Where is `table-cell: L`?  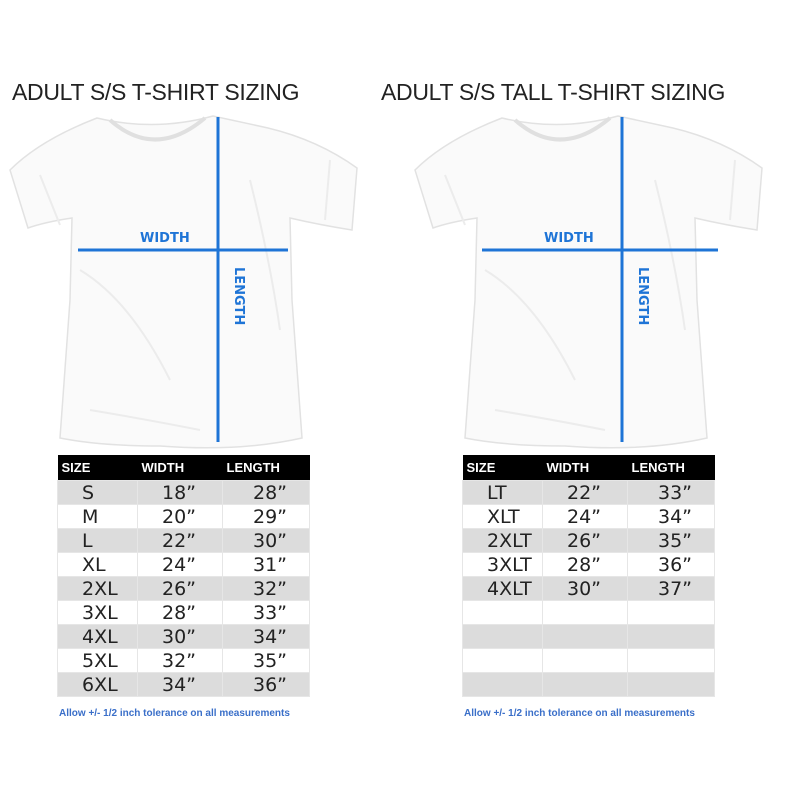
table-cell: L is located at coordinates (97, 540).